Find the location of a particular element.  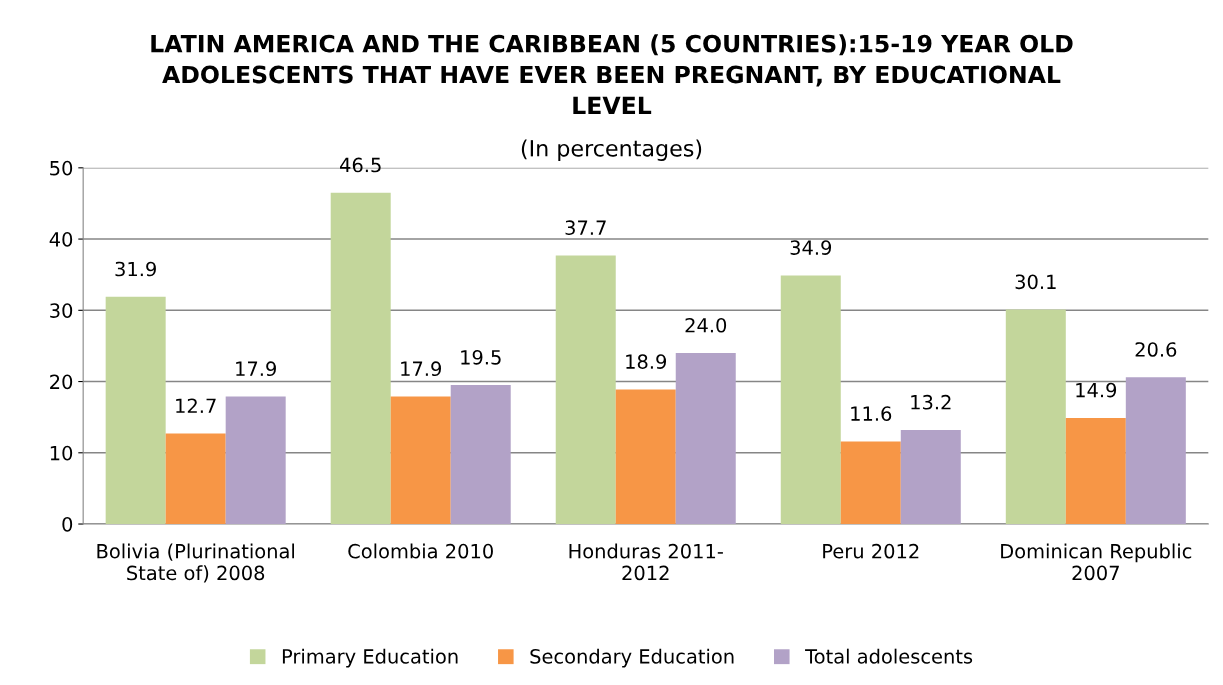

y-tick-label: 20 is located at coordinates (61, 382).